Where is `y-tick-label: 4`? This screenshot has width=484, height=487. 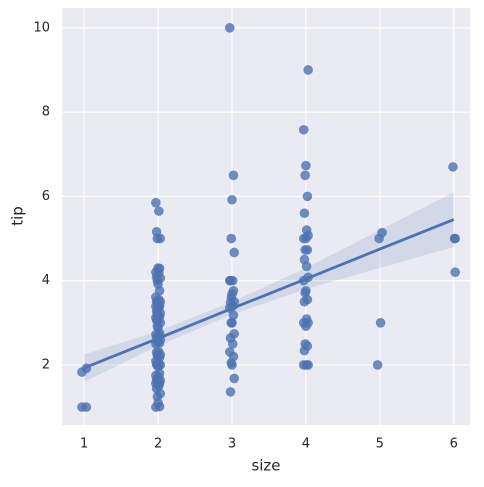 y-tick-label: 4 is located at coordinates (46, 280).